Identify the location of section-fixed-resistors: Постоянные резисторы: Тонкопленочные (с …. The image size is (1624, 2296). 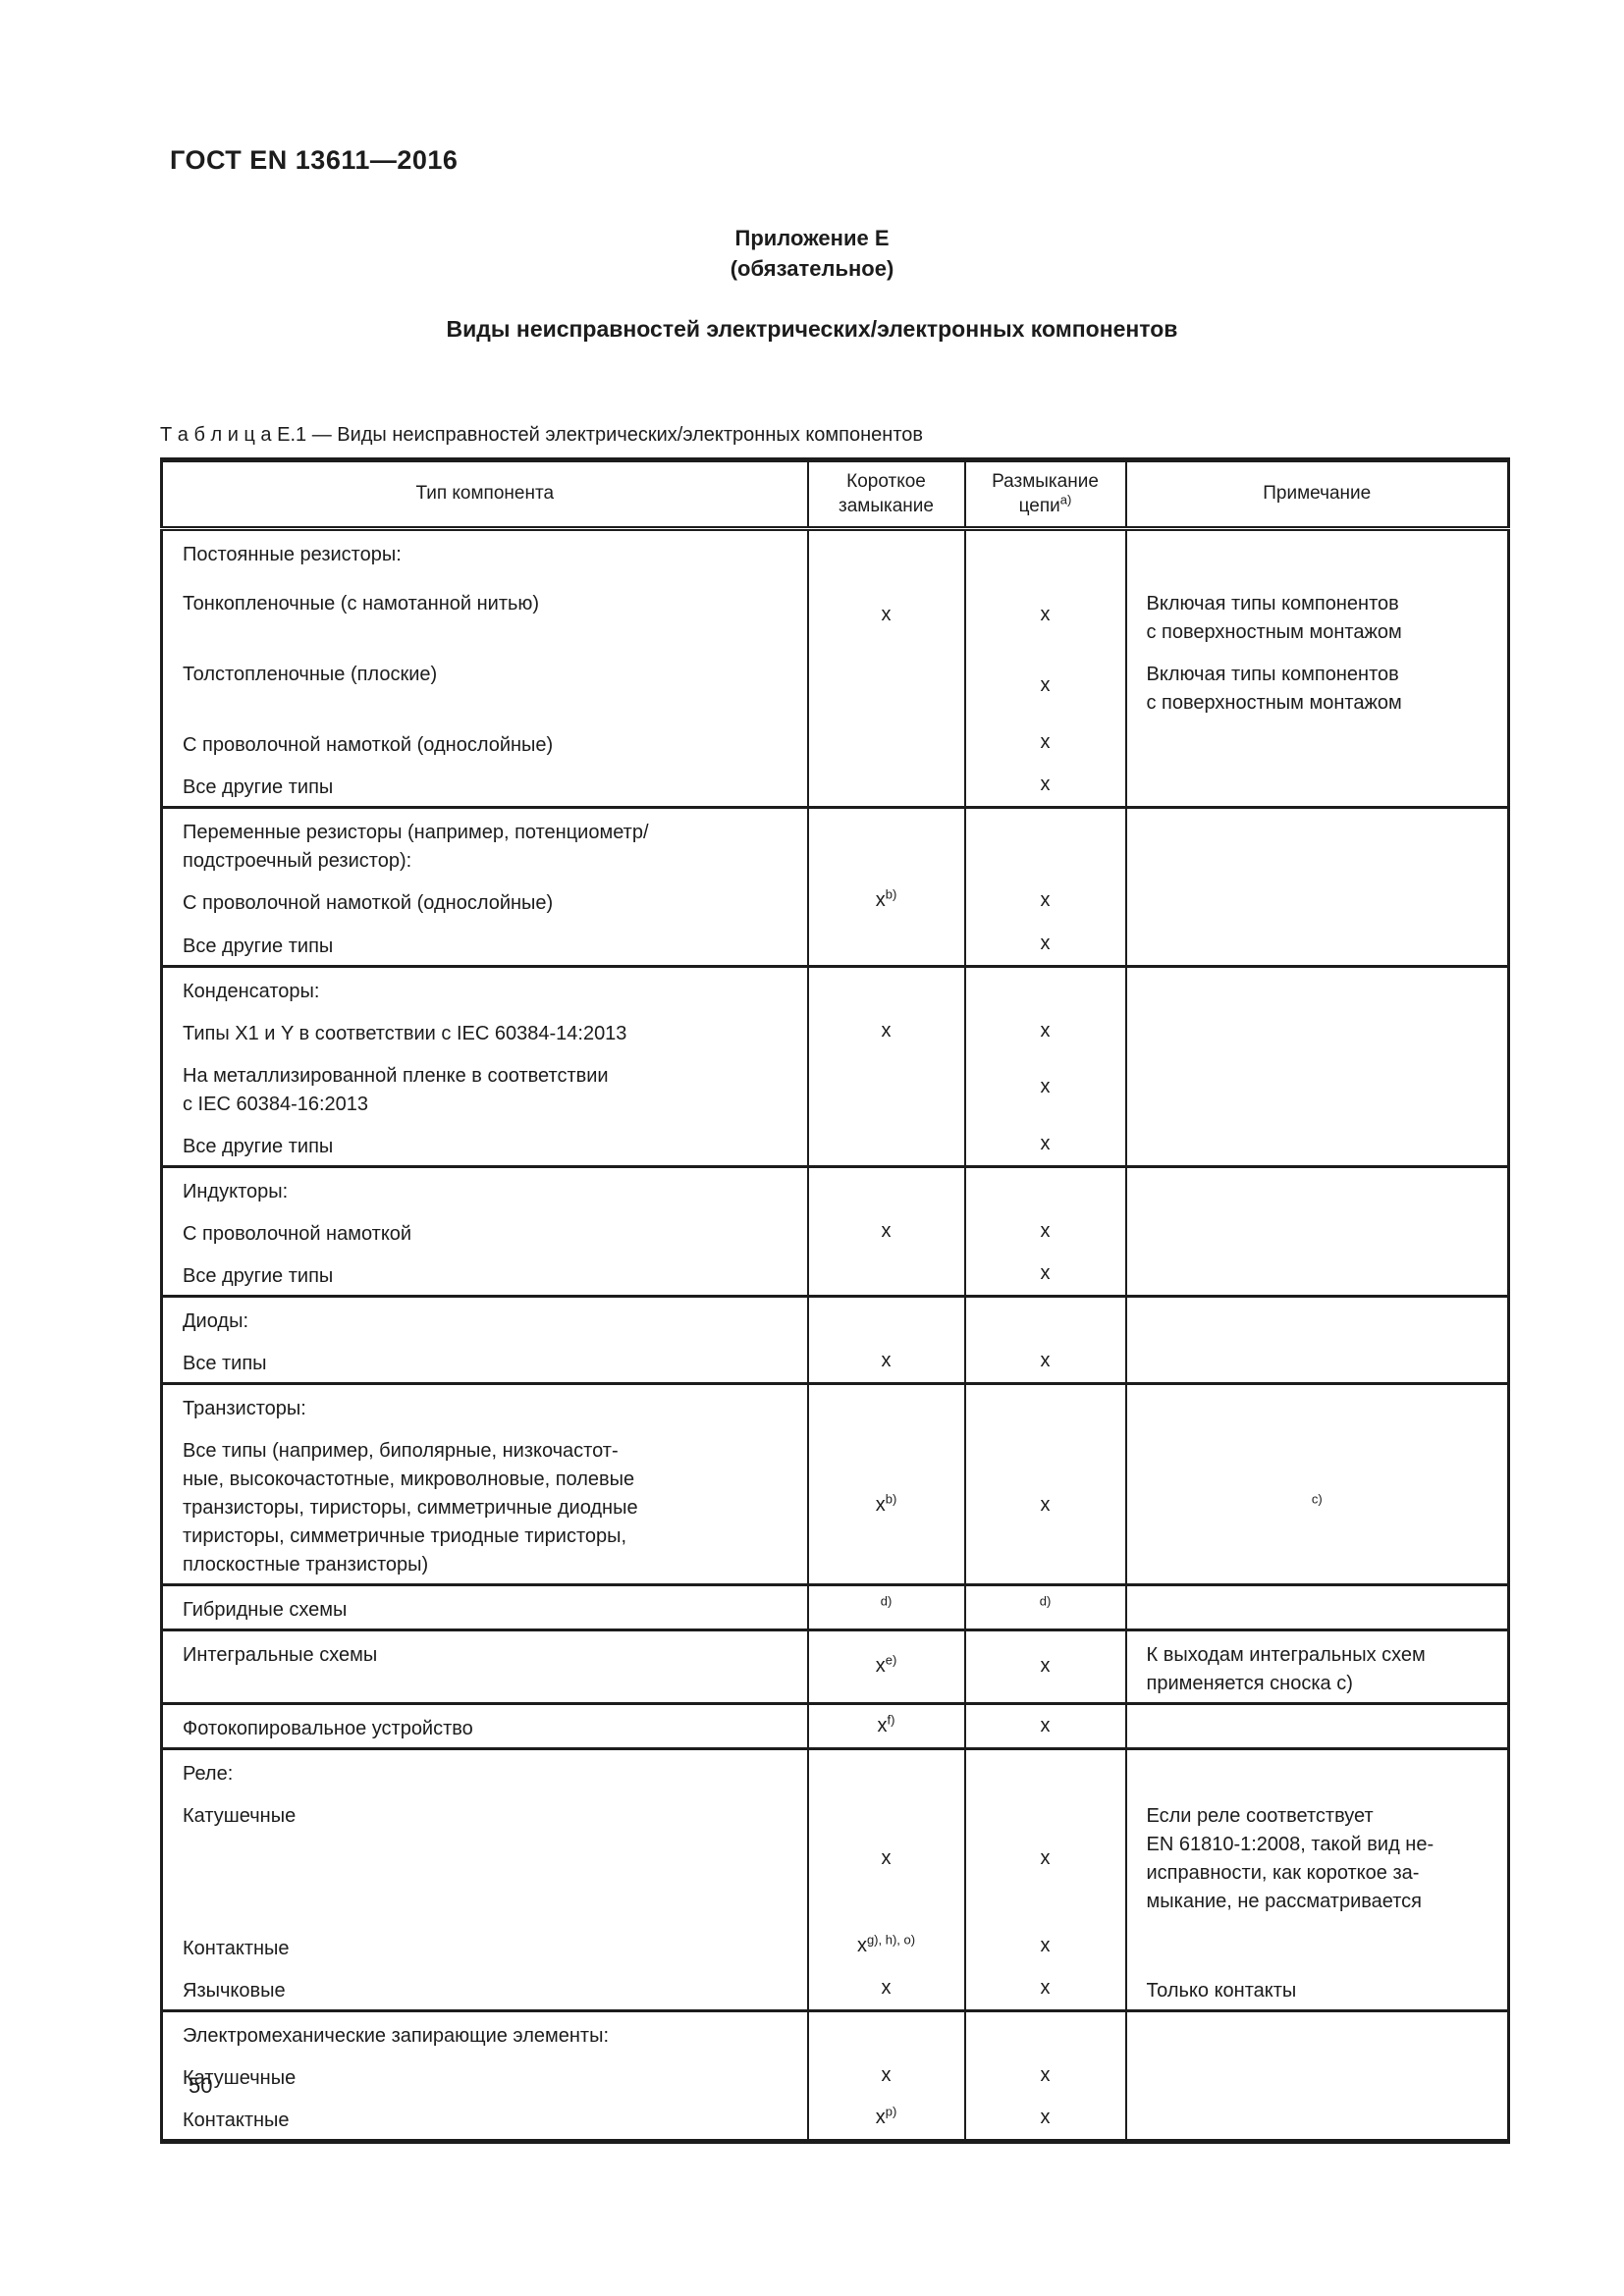
(835, 668).